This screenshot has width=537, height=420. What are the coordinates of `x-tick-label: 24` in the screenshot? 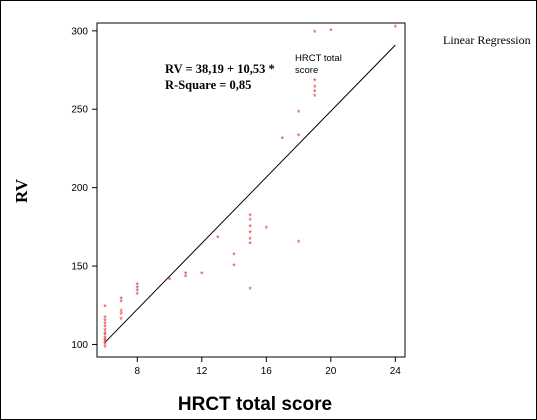 It's located at (396, 371).